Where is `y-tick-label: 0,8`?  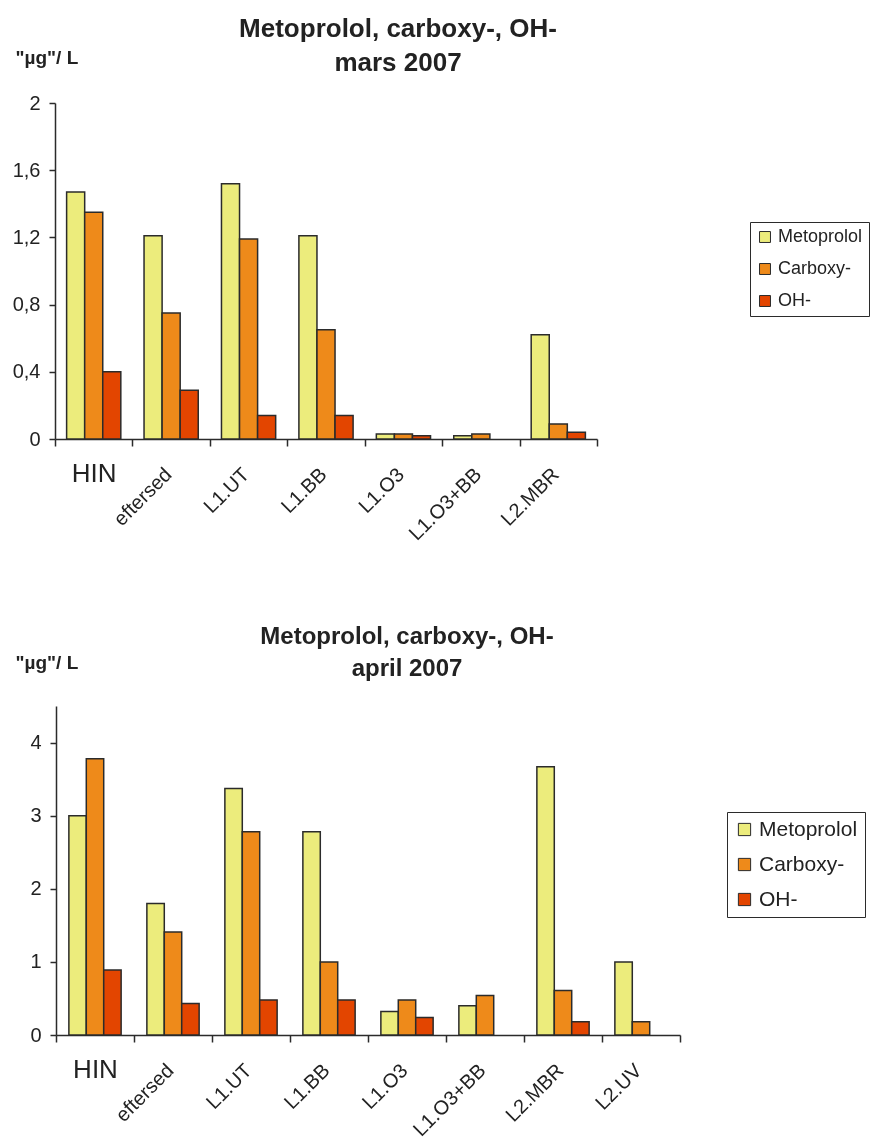
y-tick-label: 0,8 is located at coordinates (26, 304).